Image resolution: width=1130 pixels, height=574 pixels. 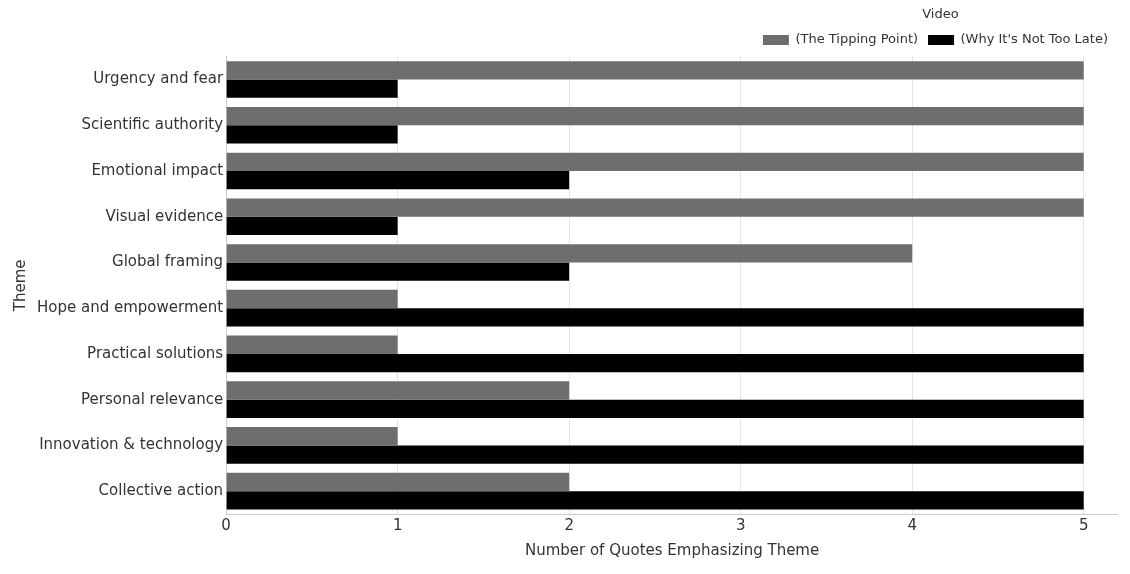 What do you see at coordinates (940, 13) in the screenshot?
I see `legend-title: Video` at bounding box center [940, 13].